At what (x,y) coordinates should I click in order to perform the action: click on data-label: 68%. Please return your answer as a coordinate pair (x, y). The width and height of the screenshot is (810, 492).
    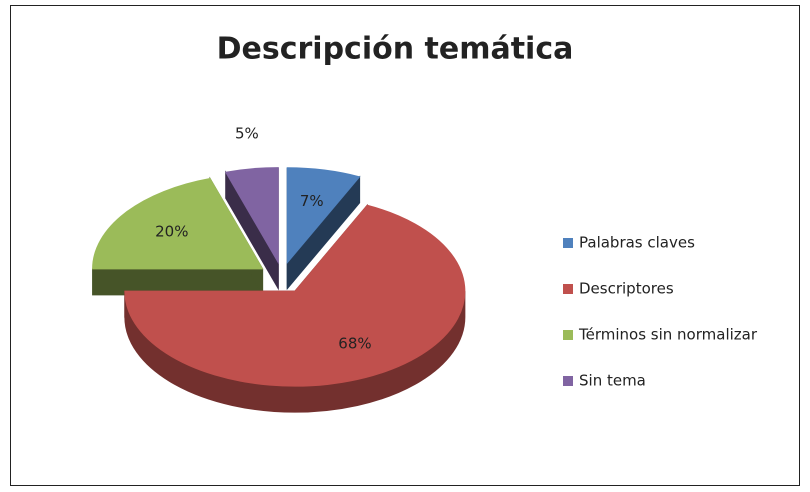
    Looking at the image, I should click on (354, 344).